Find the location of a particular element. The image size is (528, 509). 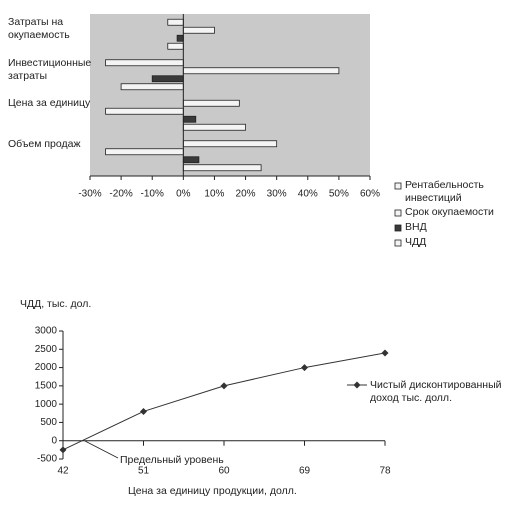

legend-label: Срок окупаемости is located at coordinates (449, 212).